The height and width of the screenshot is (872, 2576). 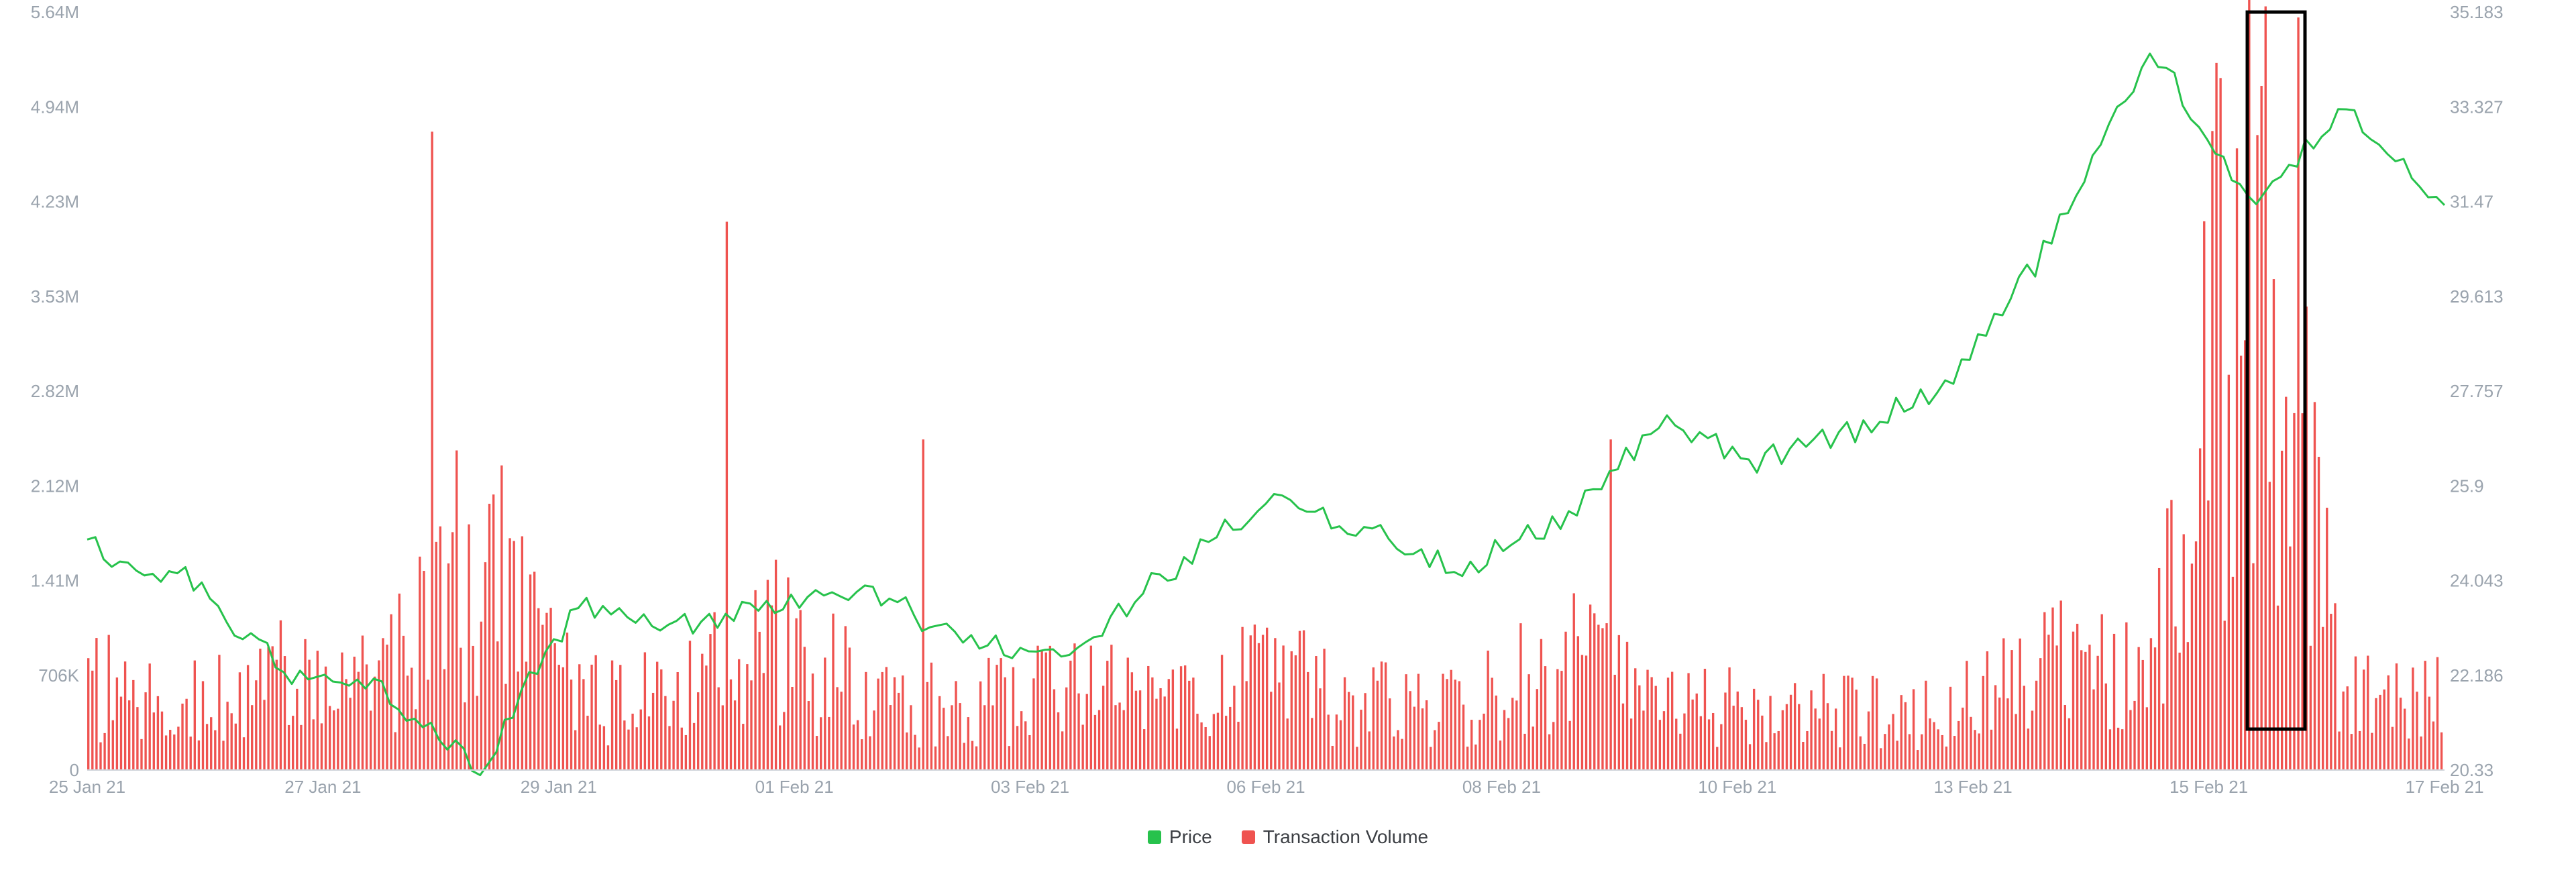 I want to click on x-tick-label: 17 Feb 21, so click(x=2444, y=787).